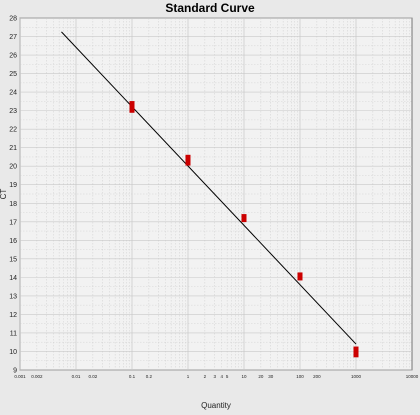  Describe the element at coordinates (412, 376) in the screenshot. I see `x-tick-label: 10000` at that location.